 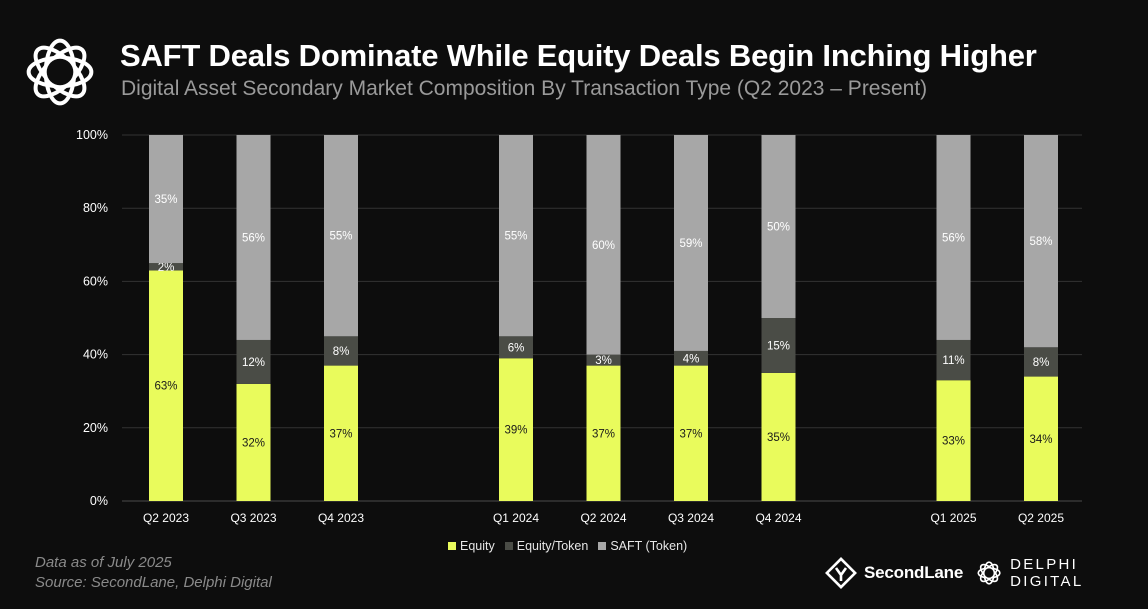 I want to click on bar-label-equity-token: 2%, so click(x=166, y=268).